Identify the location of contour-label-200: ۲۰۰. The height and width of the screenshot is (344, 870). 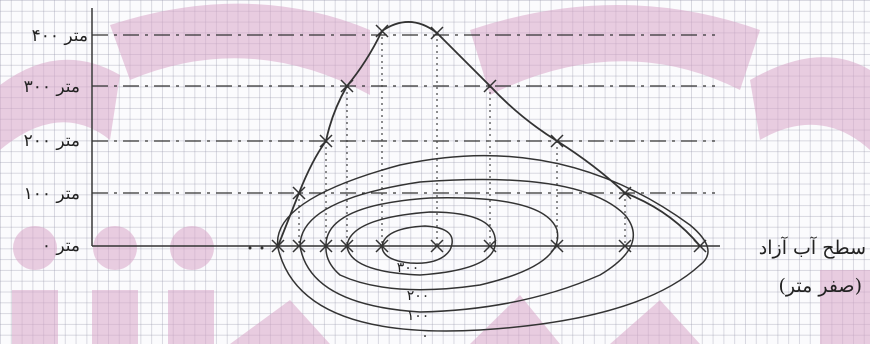
(418, 296).